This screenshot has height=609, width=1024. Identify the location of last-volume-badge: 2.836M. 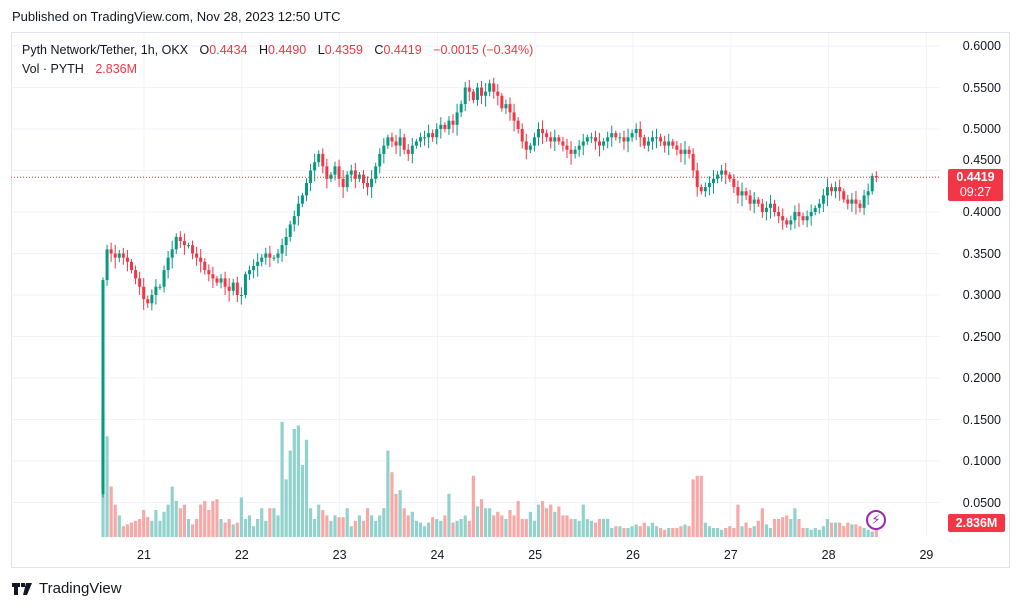
(976, 523).